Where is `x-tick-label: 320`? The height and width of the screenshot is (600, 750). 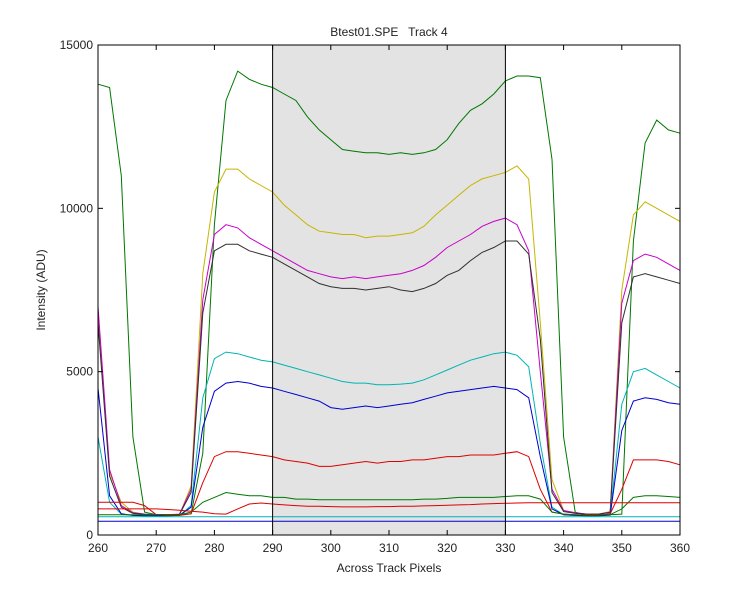
x-tick-label: 320 is located at coordinates (447, 548).